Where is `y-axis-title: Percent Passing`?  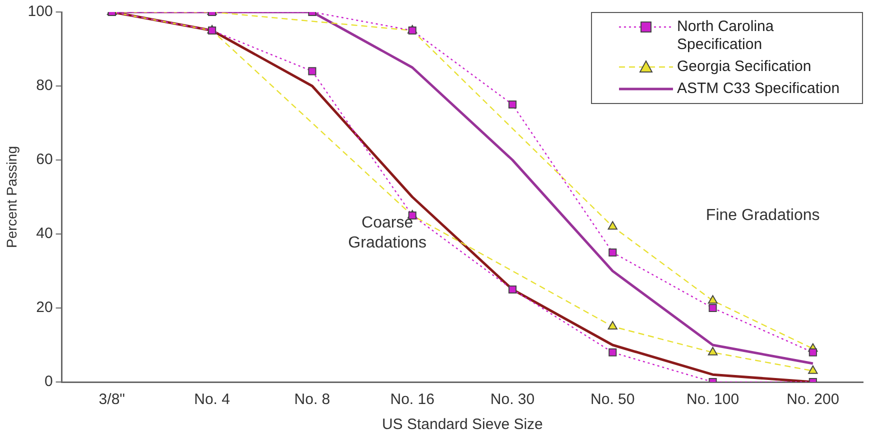
y-axis-title: Percent Passing is located at coordinates (11, 197).